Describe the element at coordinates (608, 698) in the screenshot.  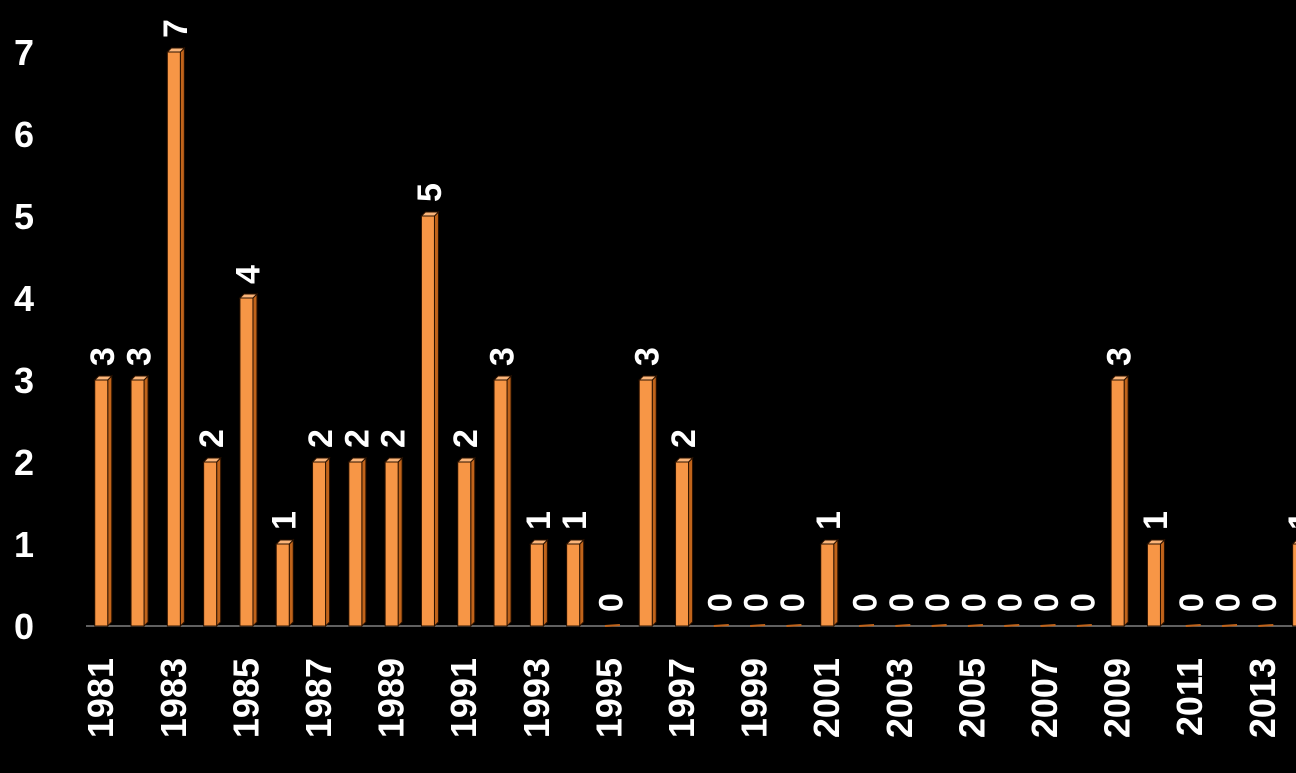
I see `x-tick-label: 1995` at that location.